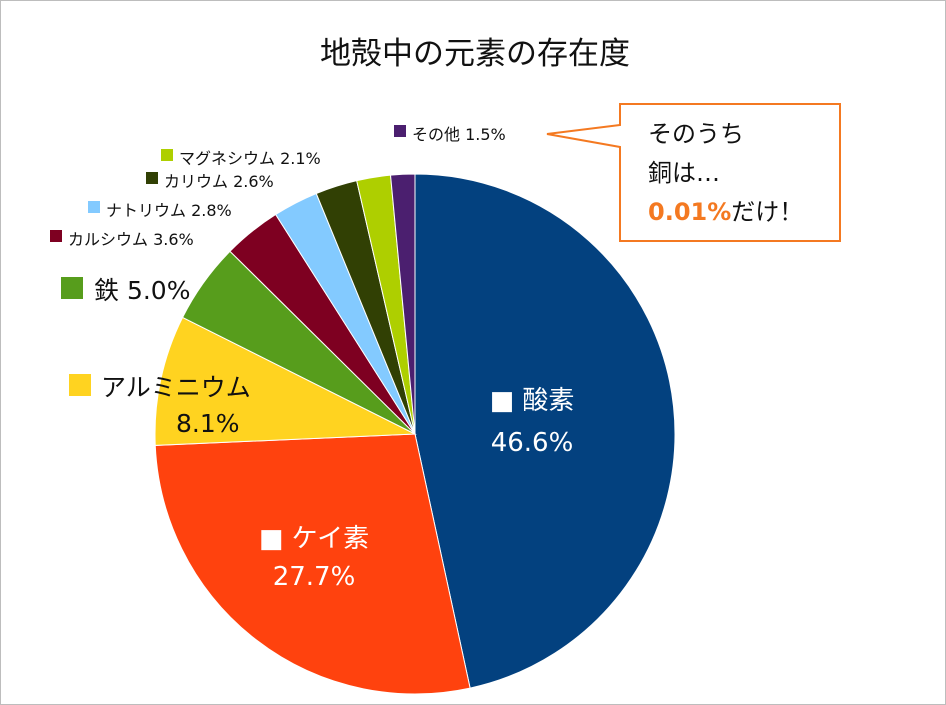 The width and height of the screenshot is (946, 705). I want to click on slice-label-value-1: 27.7%, so click(314, 577).